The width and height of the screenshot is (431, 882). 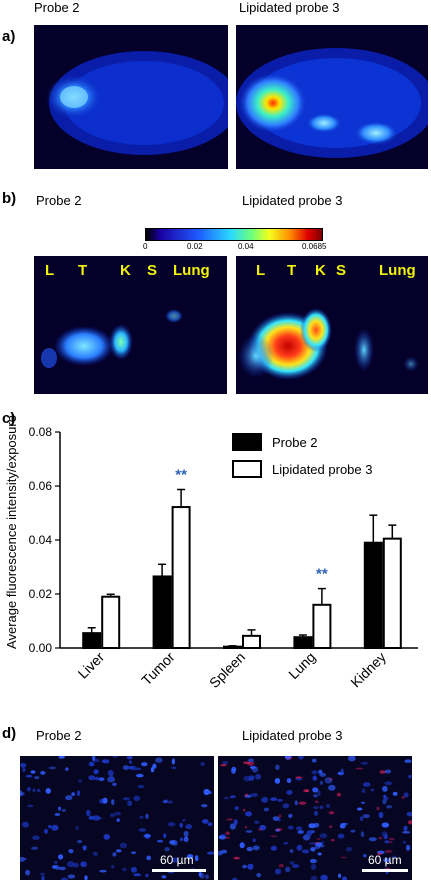 I want to click on organ-label-kidney-right: K, so click(x=320, y=270).